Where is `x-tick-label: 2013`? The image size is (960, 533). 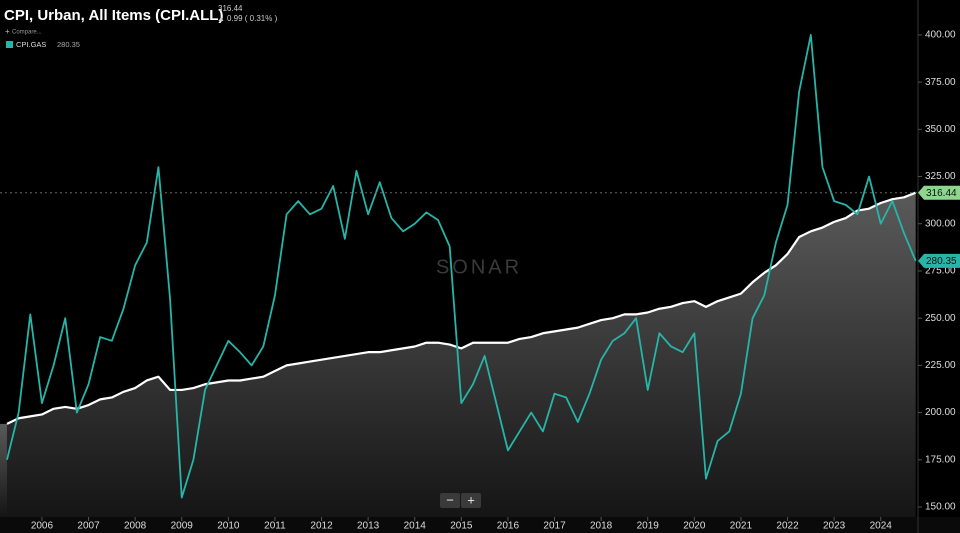 x-tick-label: 2013 is located at coordinates (368, 526).